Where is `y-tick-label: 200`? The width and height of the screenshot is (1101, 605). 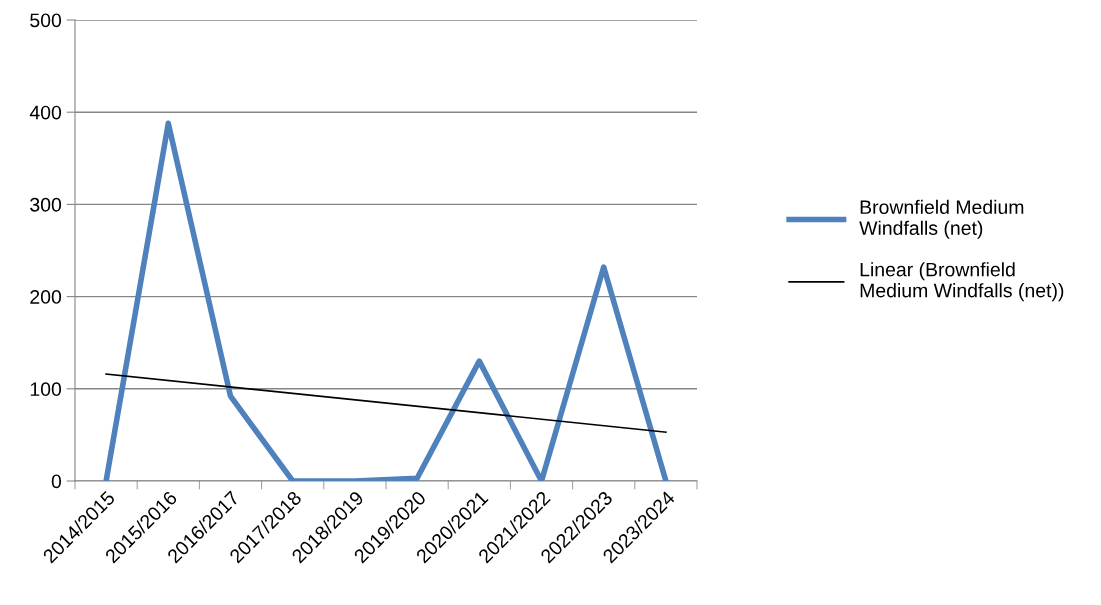 y-tick-label: 200 is located at coordinates (46, 297).